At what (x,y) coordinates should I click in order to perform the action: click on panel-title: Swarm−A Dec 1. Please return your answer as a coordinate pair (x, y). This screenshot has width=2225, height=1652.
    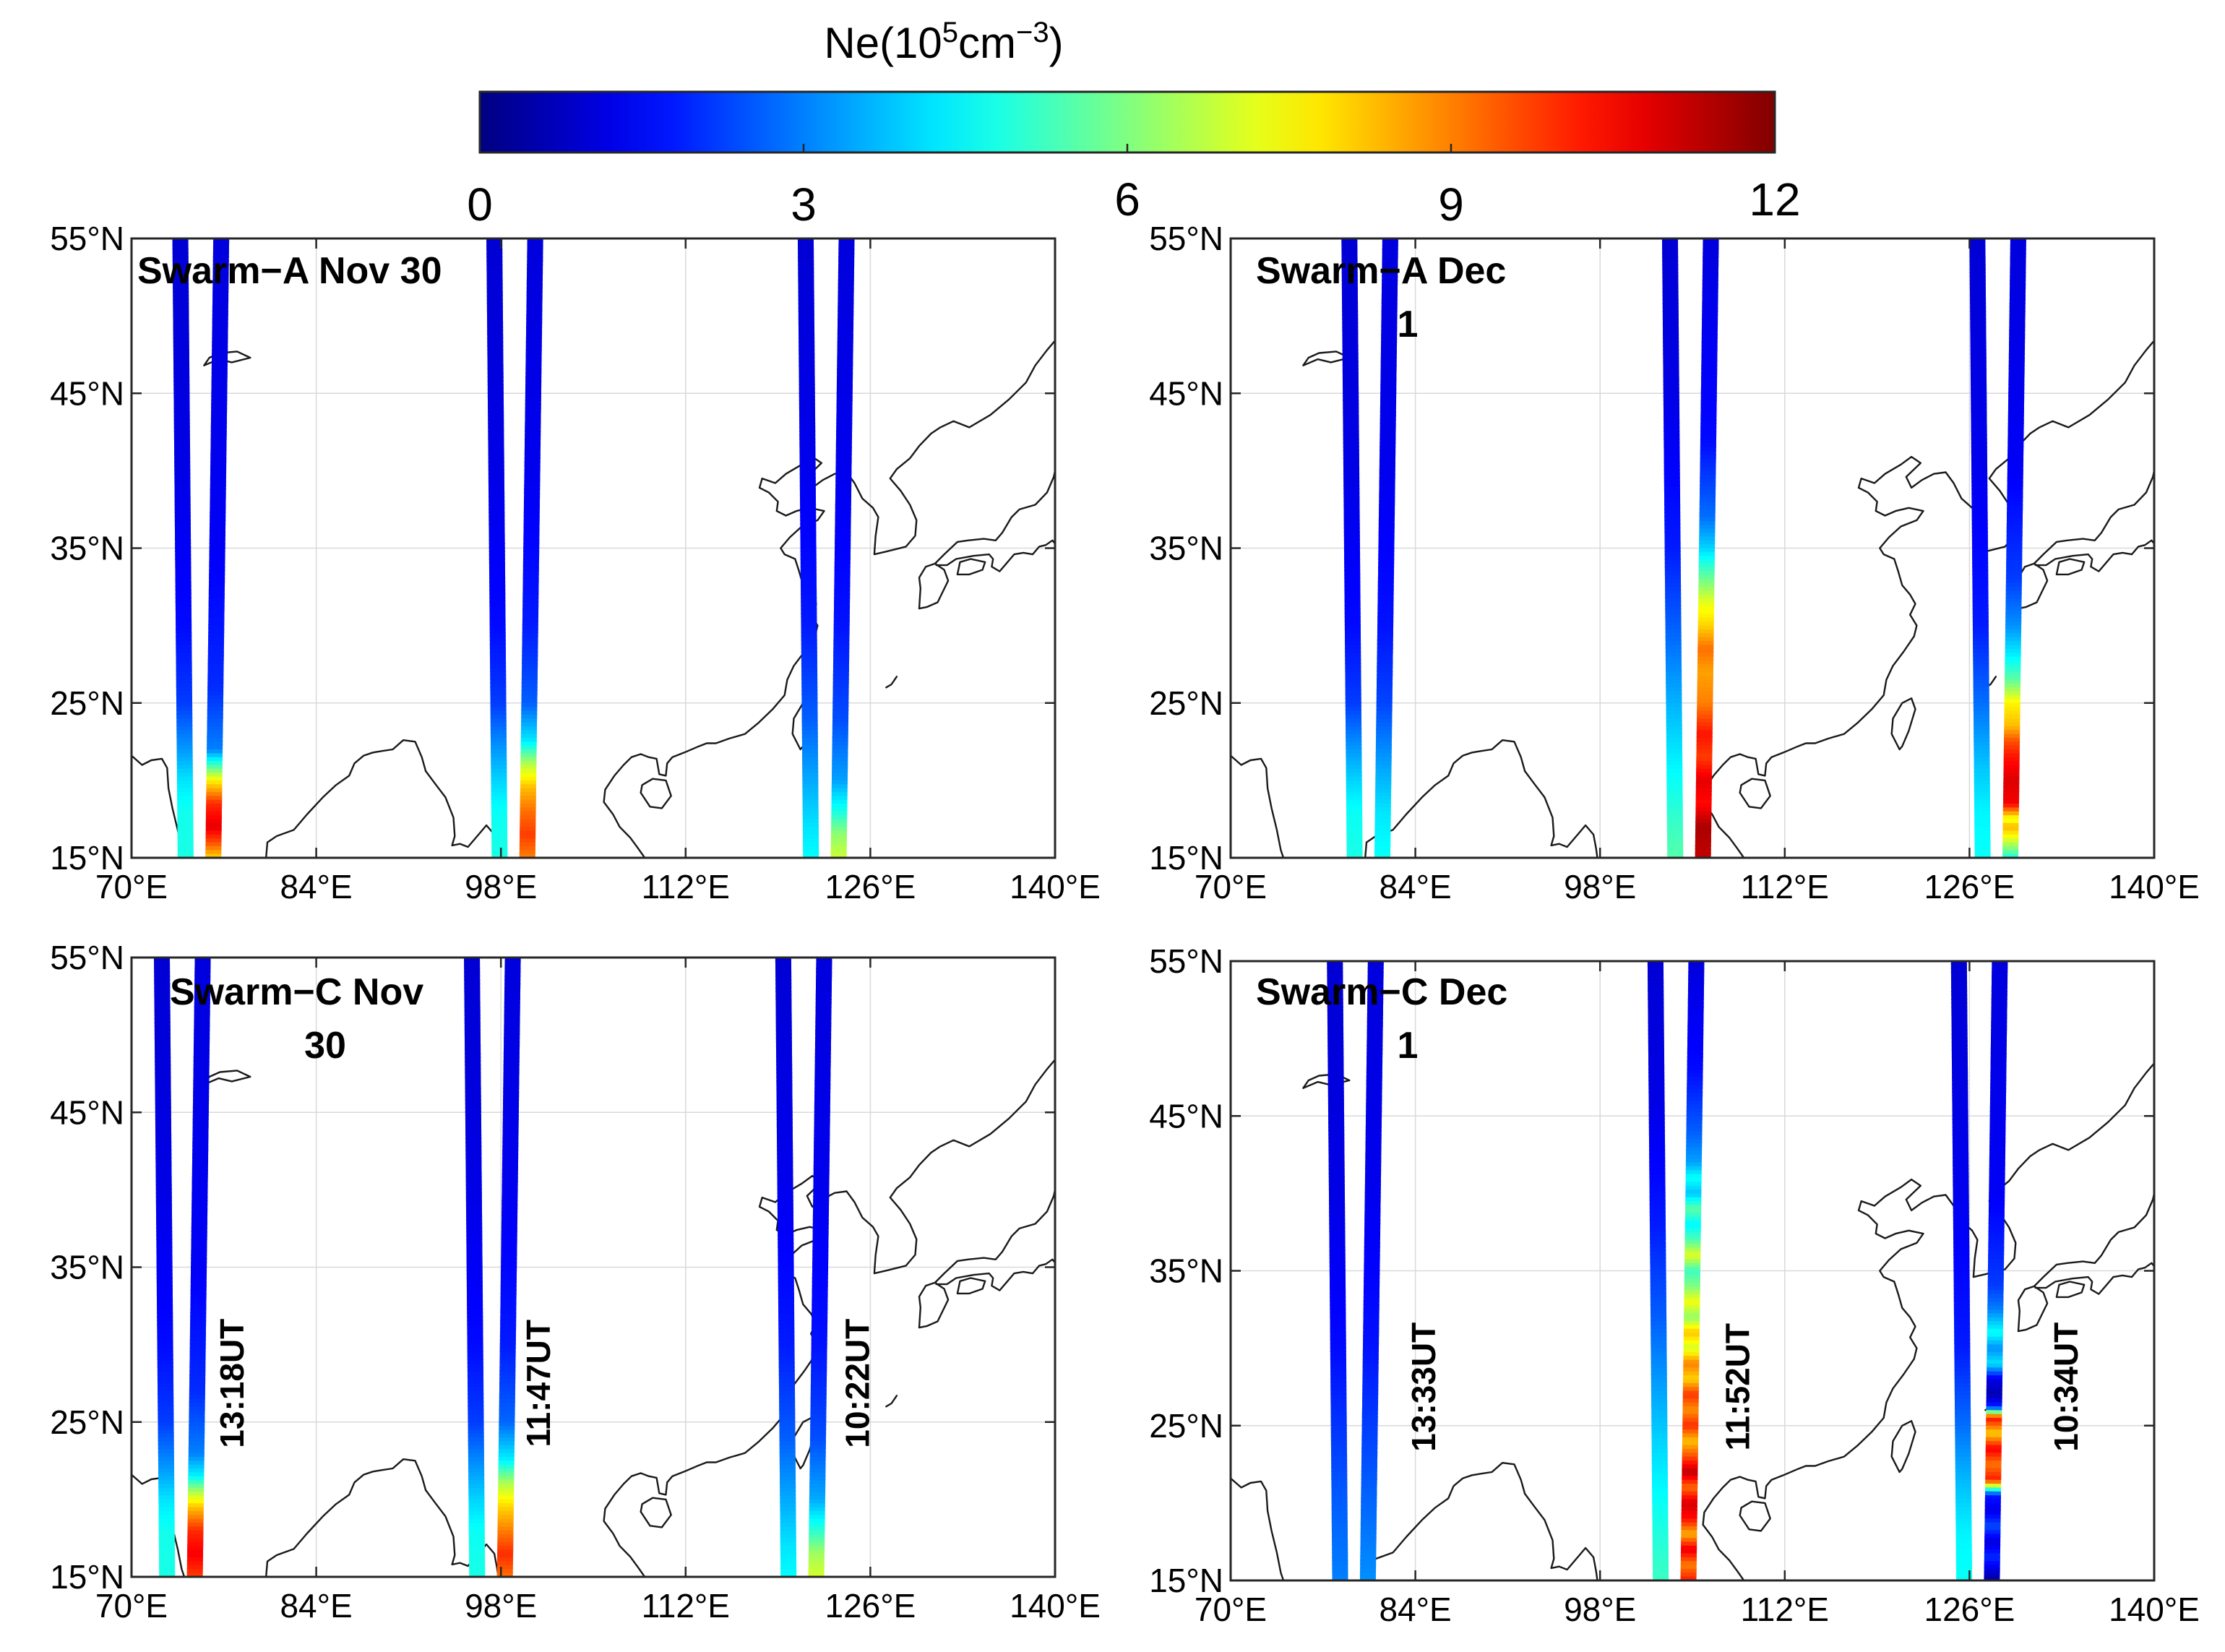
    Looking at the image, I should click on (1381, 297).